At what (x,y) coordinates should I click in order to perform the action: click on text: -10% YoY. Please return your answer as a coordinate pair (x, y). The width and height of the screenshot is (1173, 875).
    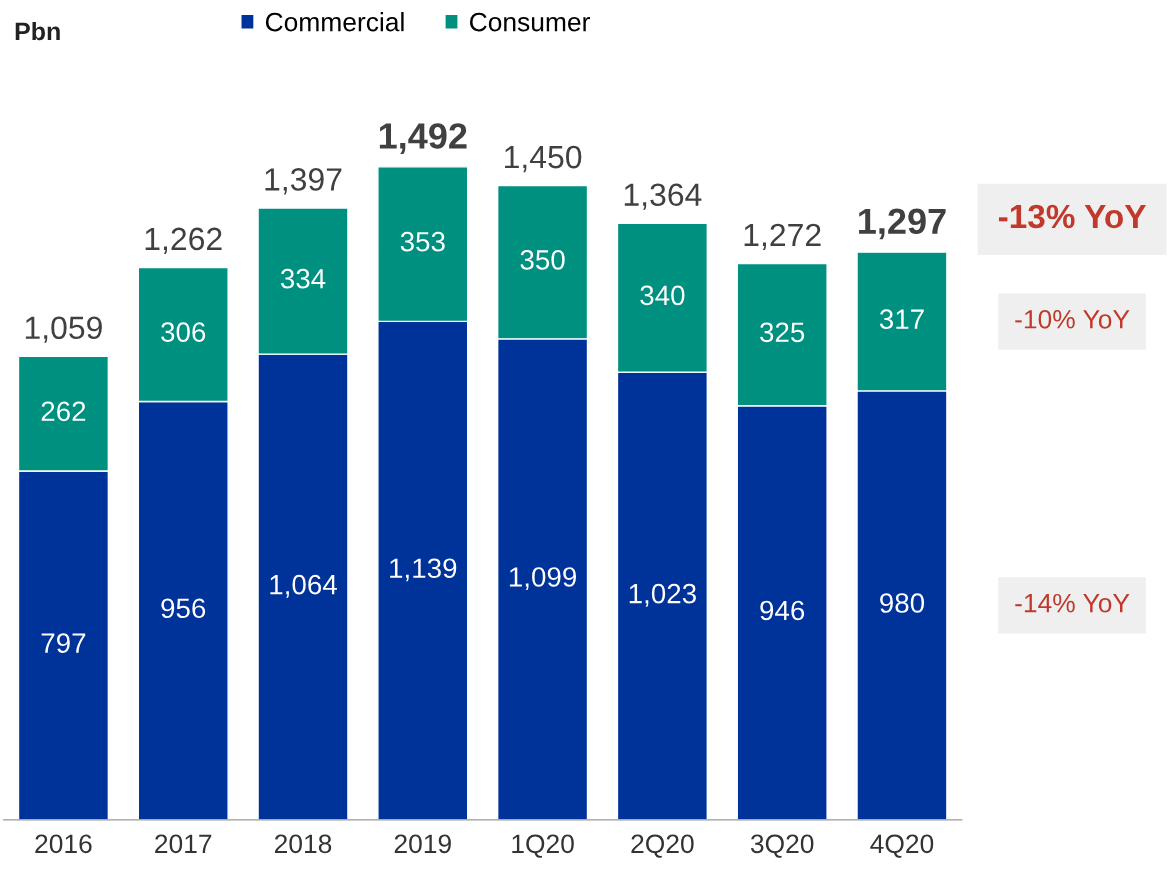
    Looking at the image, I should click on (1072, 319).